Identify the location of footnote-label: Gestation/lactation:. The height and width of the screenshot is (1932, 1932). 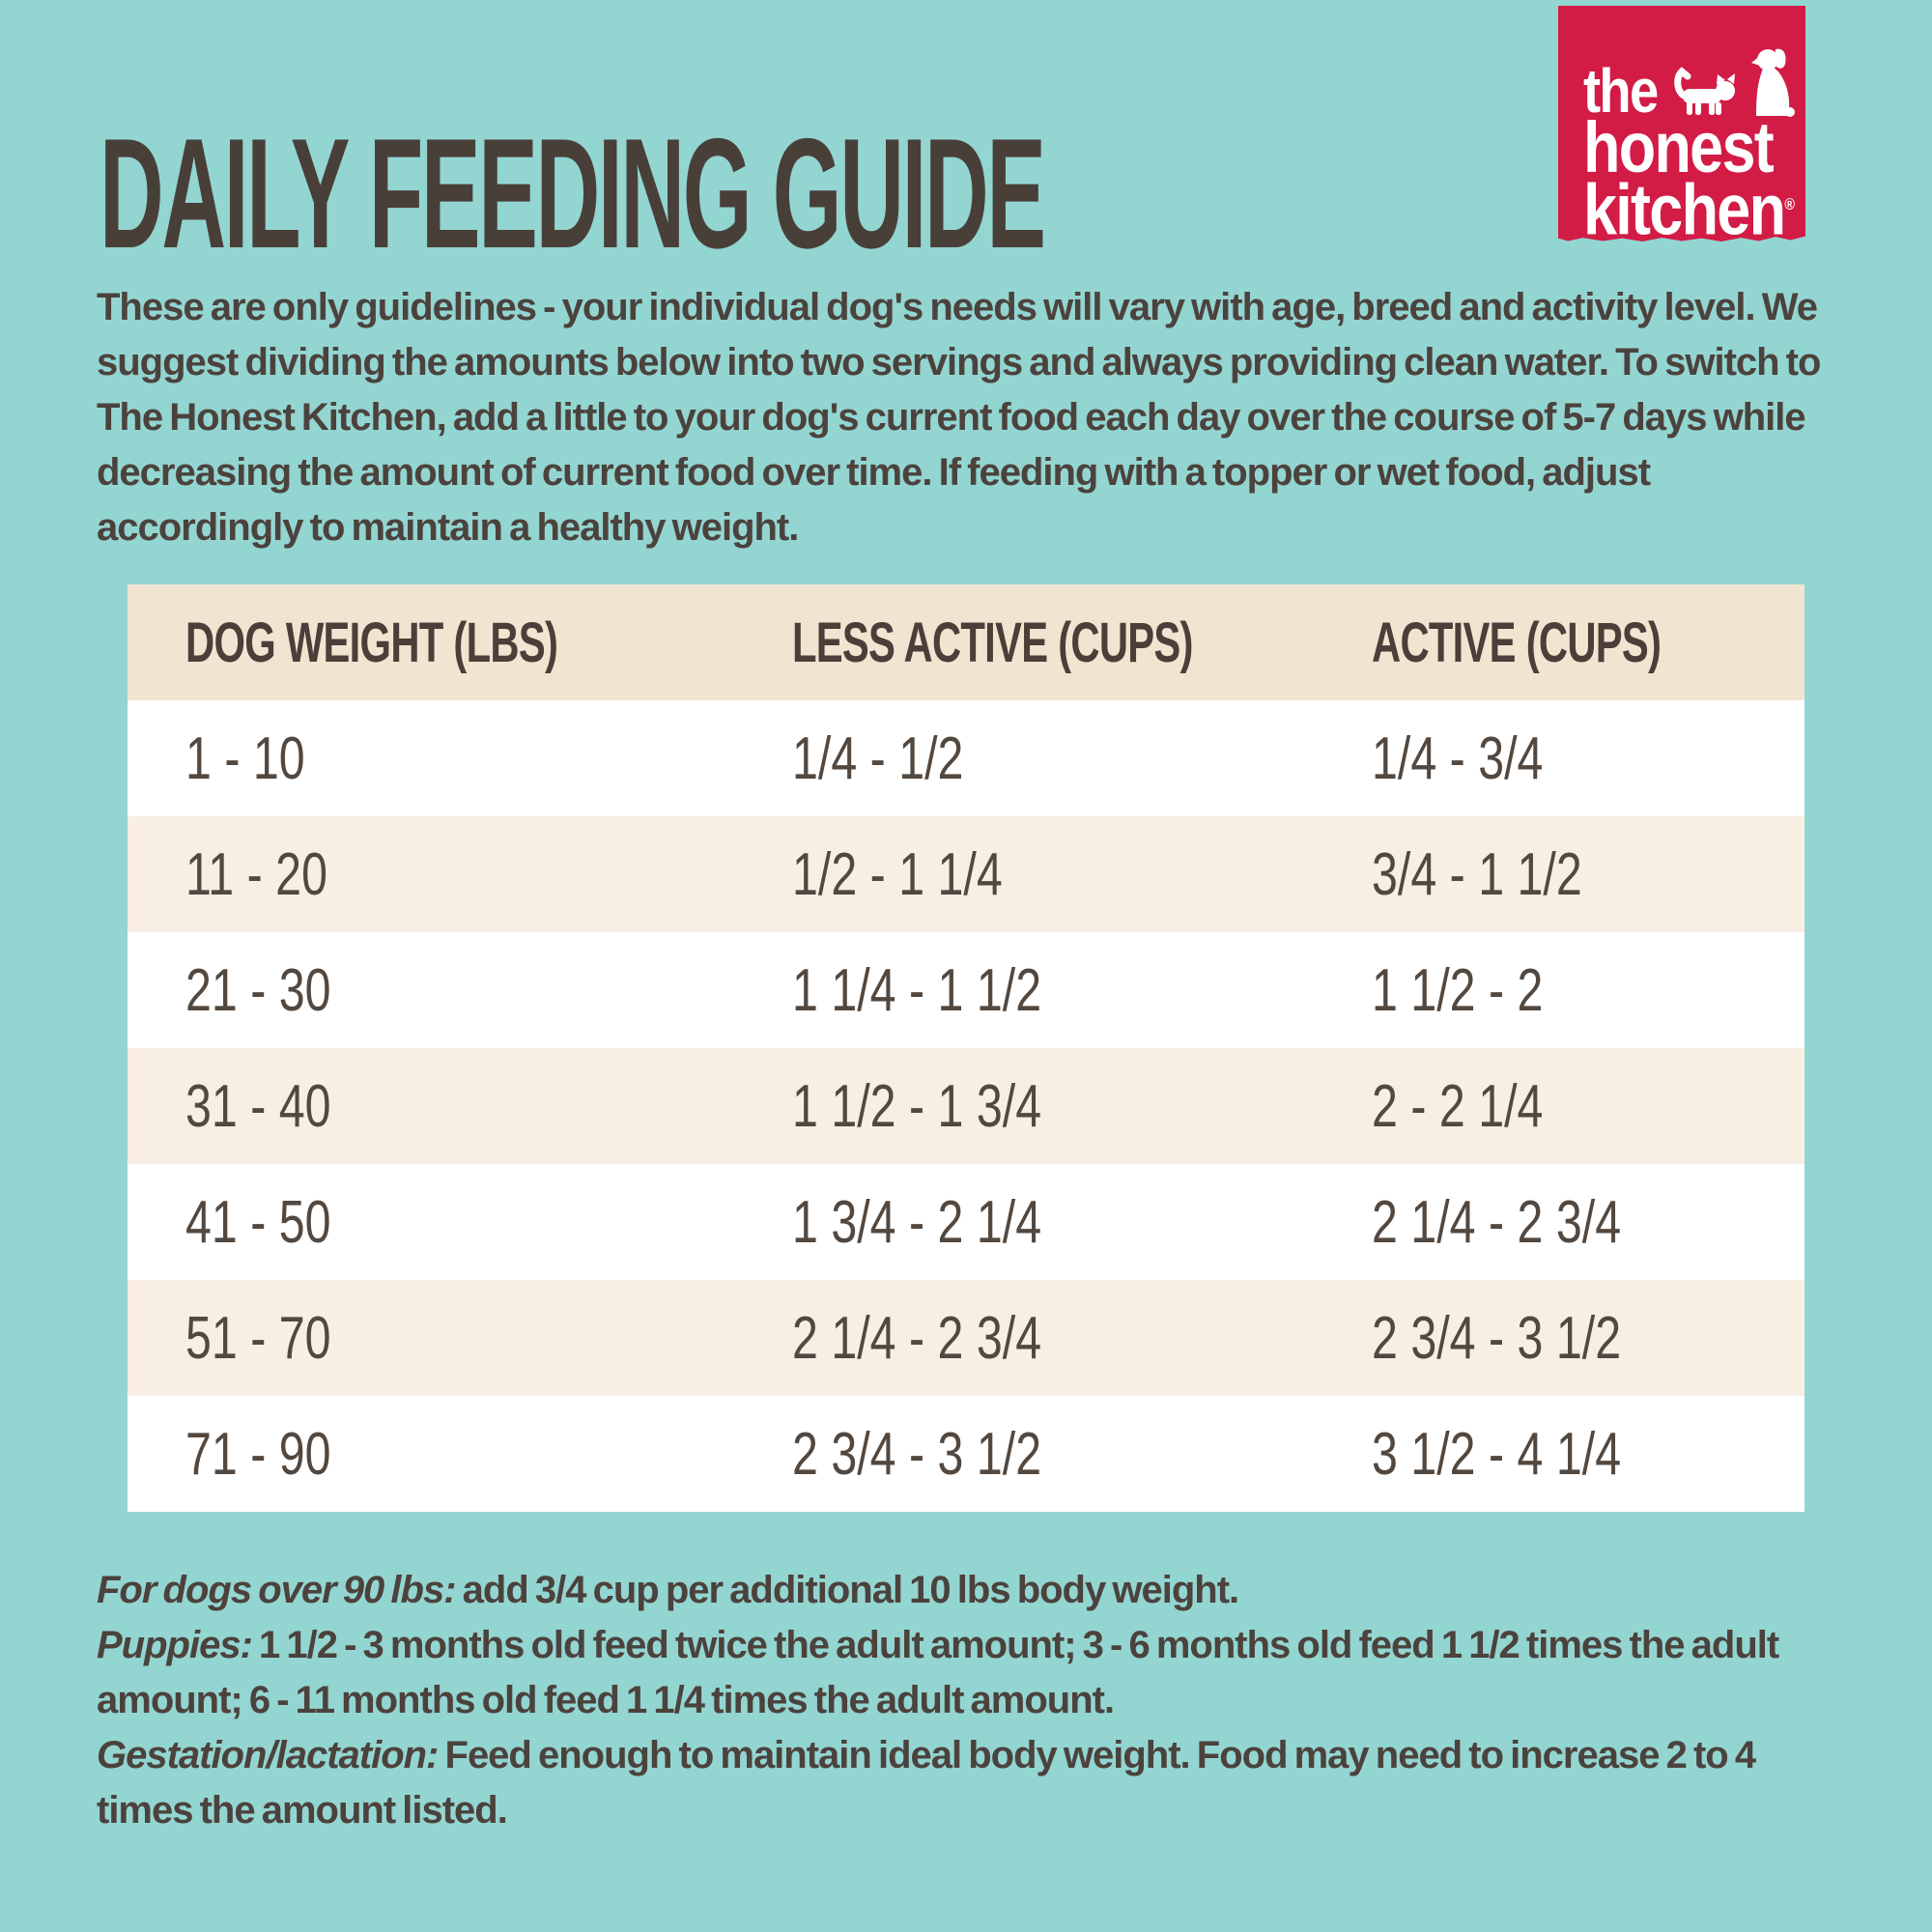
(268, 1755).